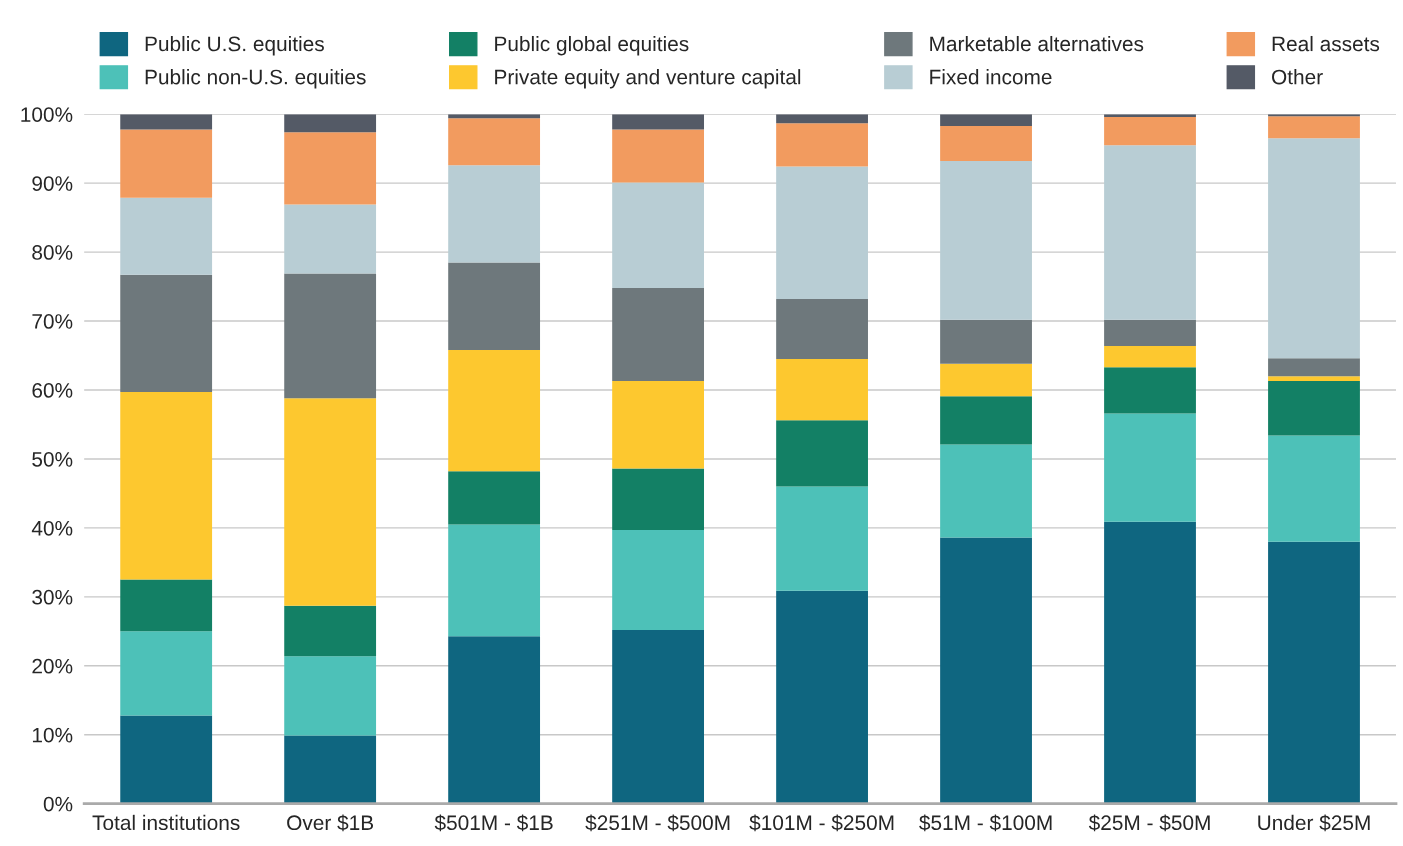 The height and width of the screenshot is (846, 1403). I want to click on x-tick-label: $51M - $100M, so click(985, 823).